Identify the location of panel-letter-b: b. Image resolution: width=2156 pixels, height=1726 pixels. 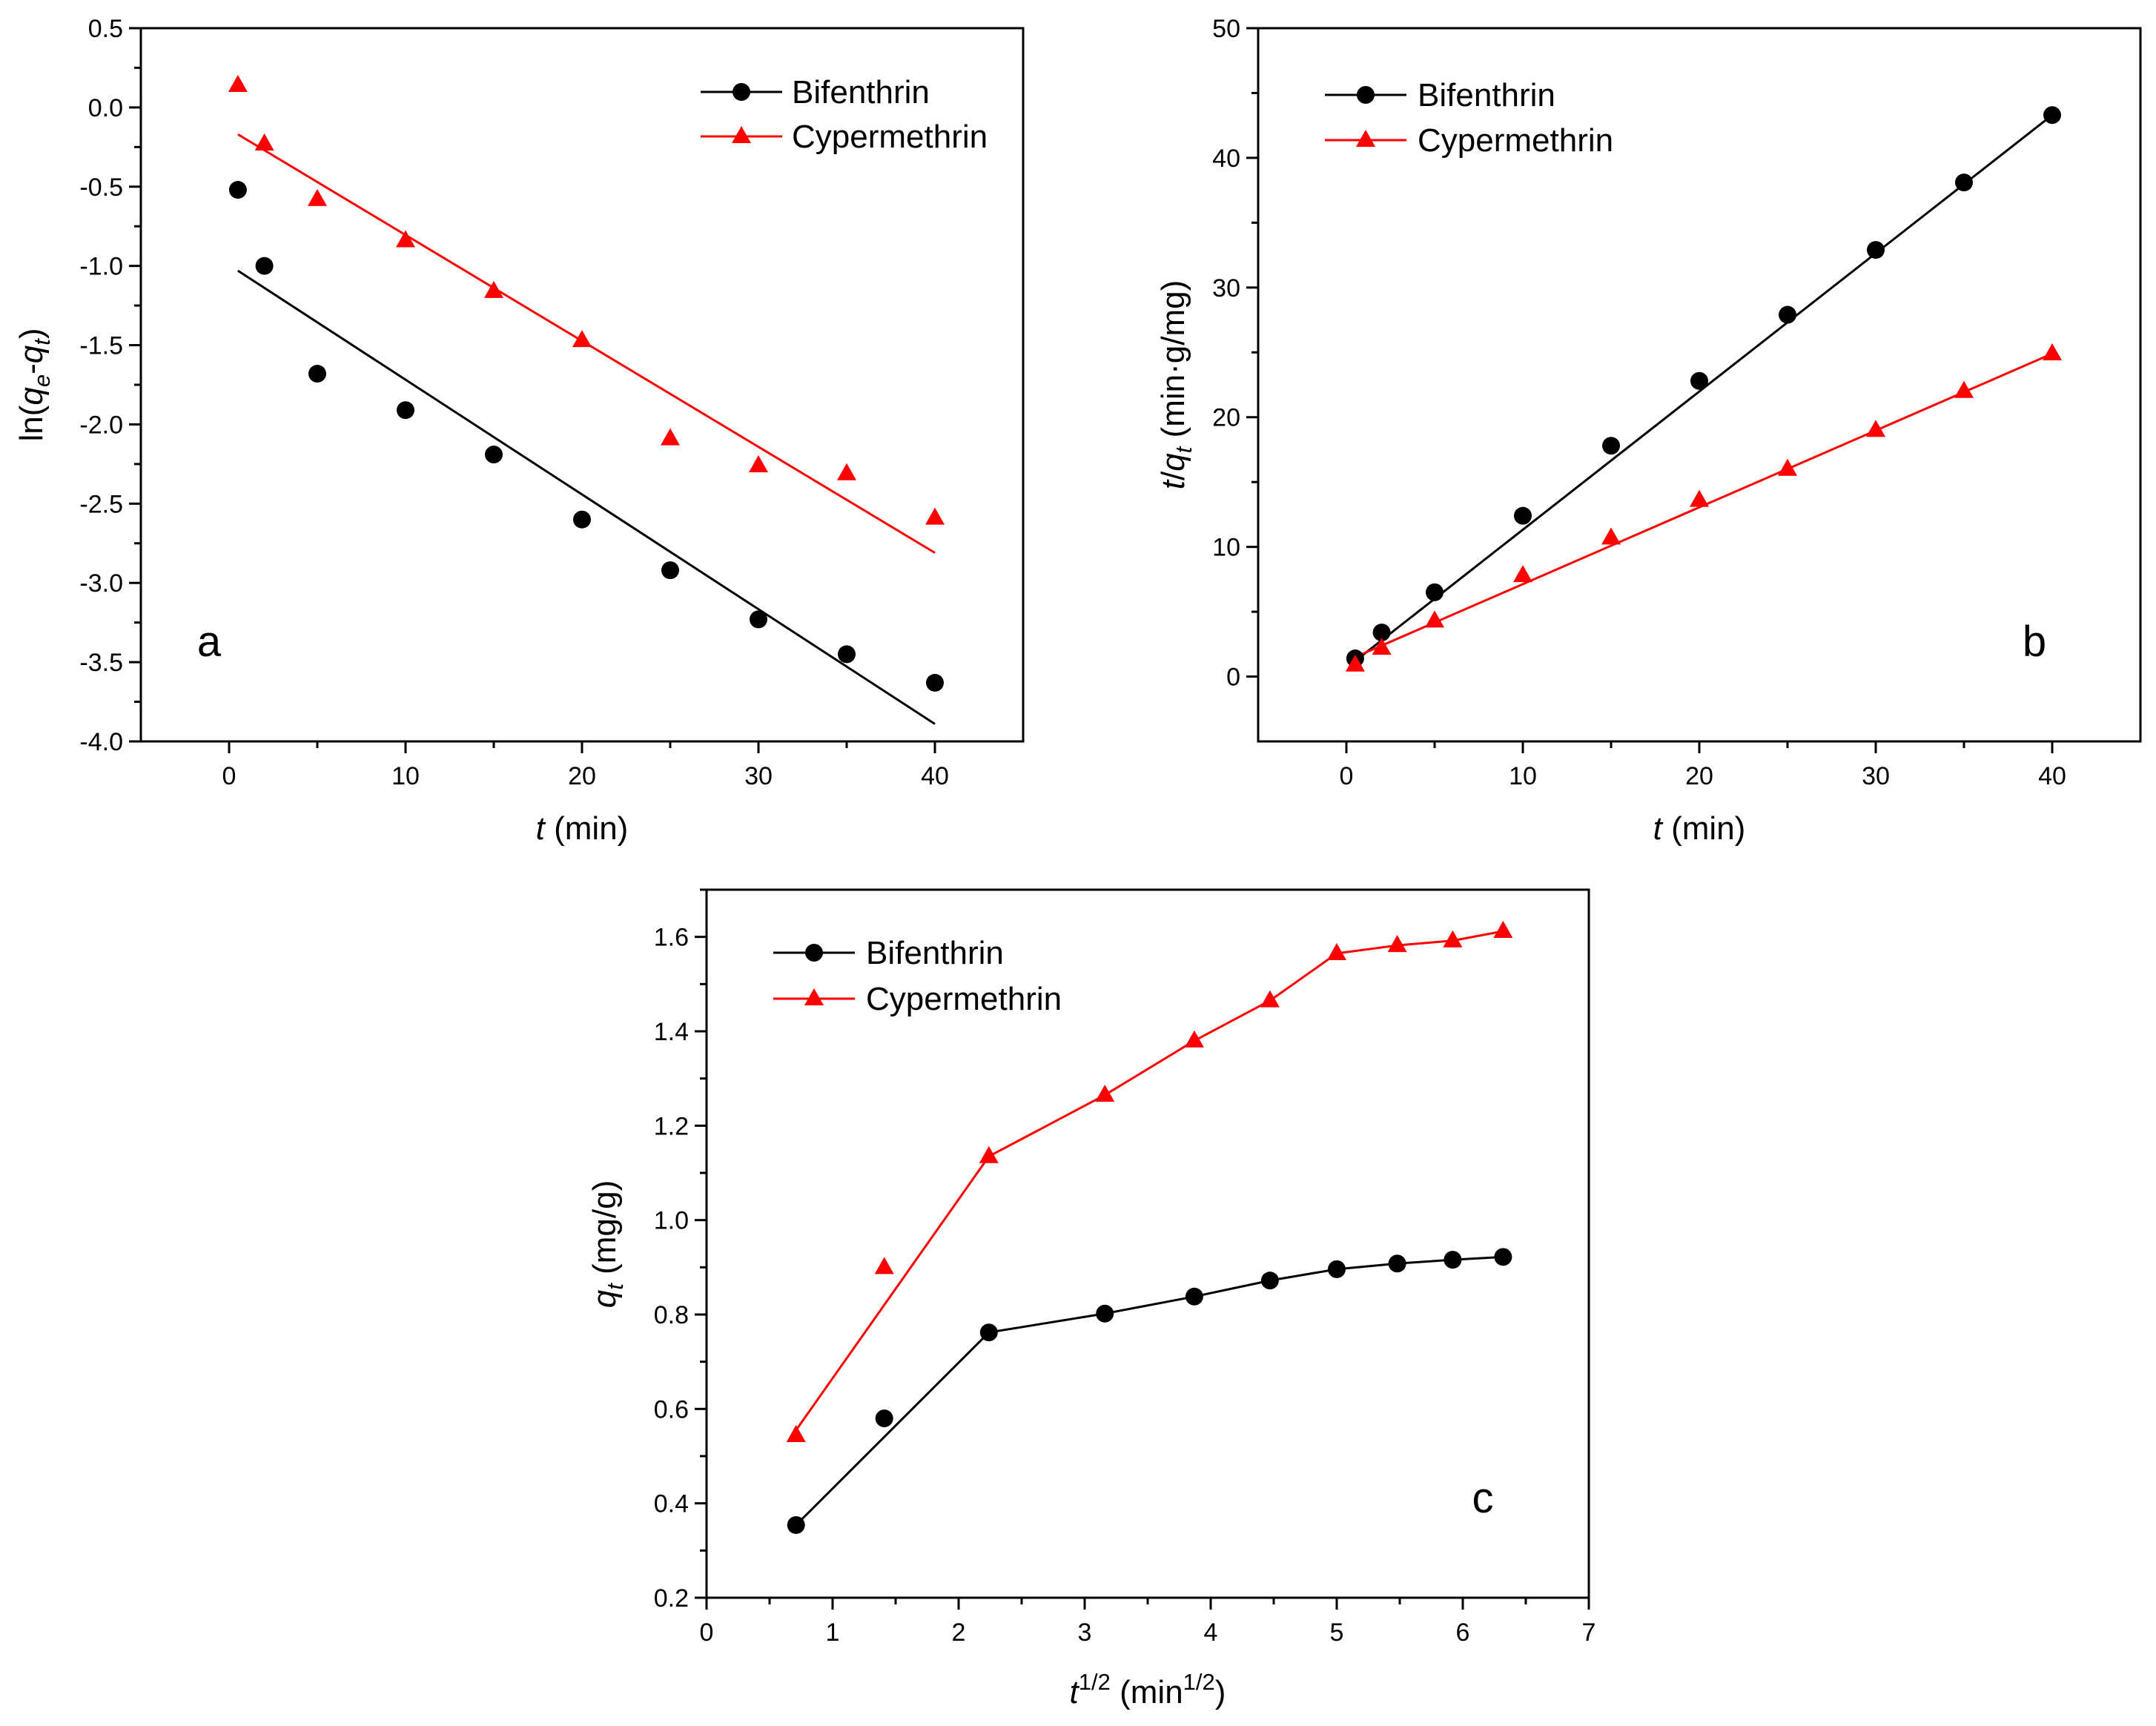
(2035, 642).